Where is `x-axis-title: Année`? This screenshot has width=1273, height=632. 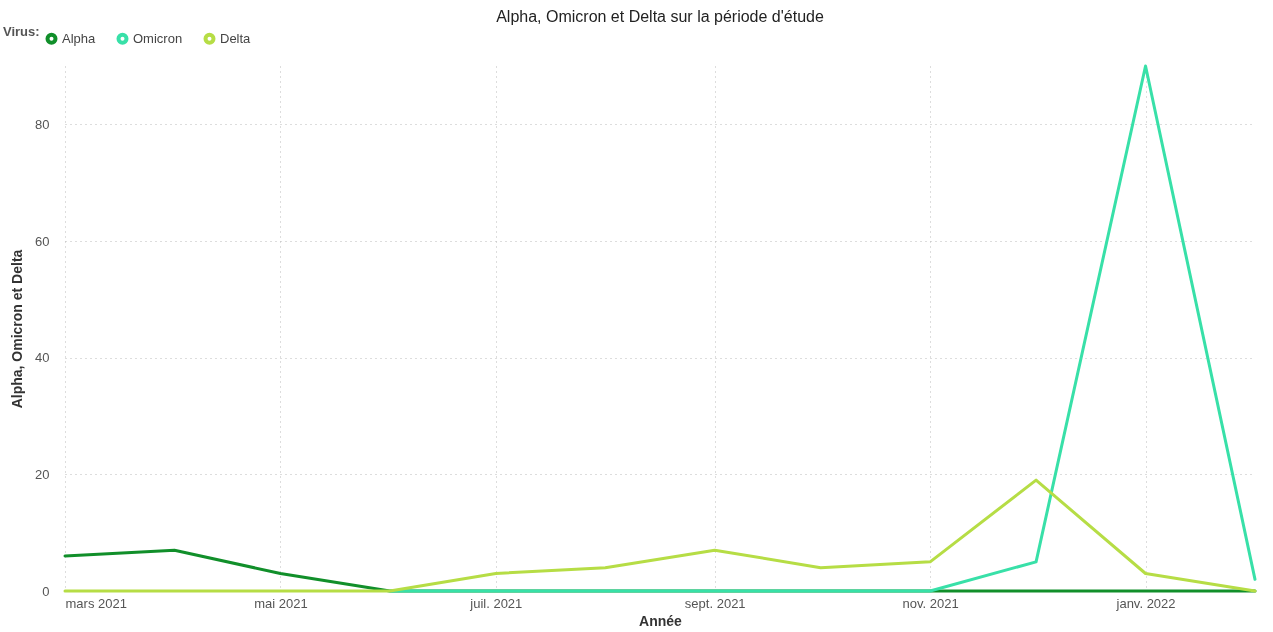 x-axis-title: Année is located at coordinates (661, 620).